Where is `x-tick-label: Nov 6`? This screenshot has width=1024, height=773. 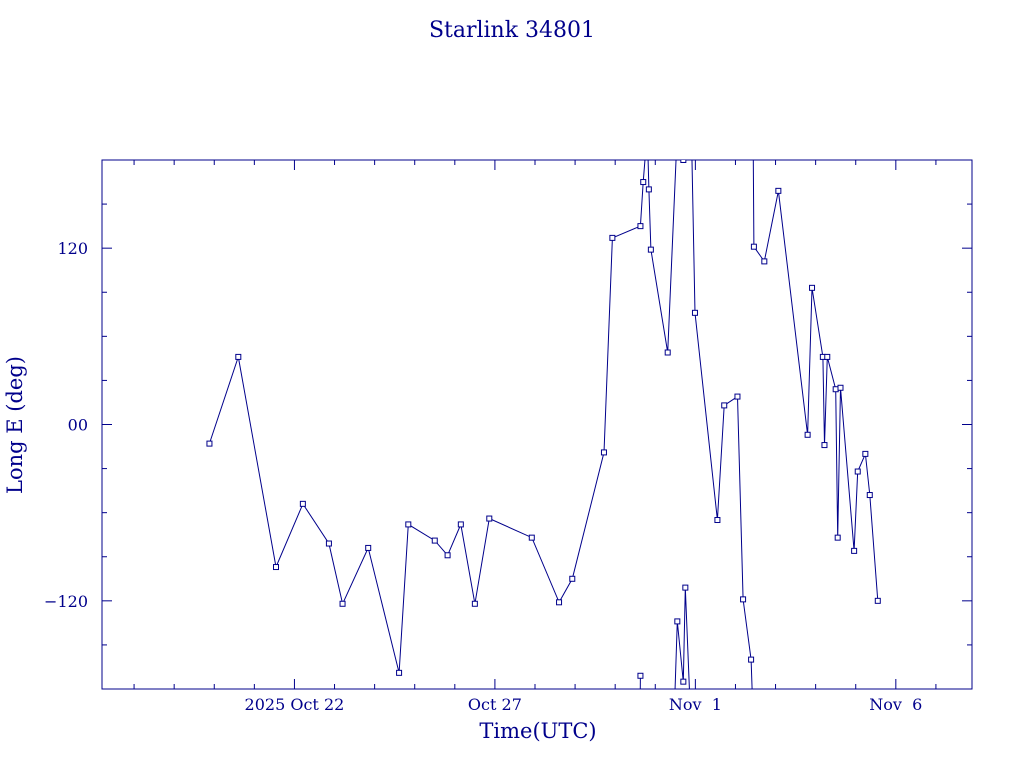
x-tick-label: Nov 6 is located at coordinates (895, 704).